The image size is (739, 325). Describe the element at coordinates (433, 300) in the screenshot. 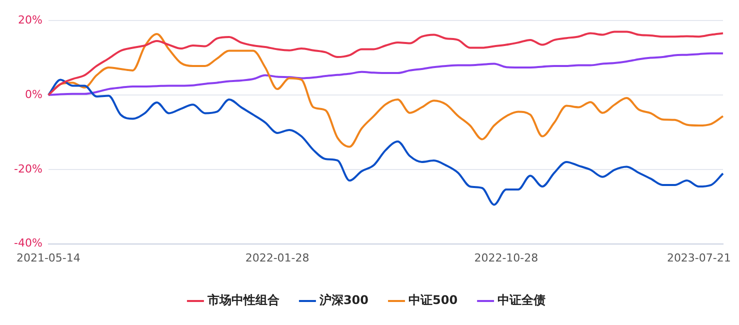

I see `legend-label: 中证500` at that location.